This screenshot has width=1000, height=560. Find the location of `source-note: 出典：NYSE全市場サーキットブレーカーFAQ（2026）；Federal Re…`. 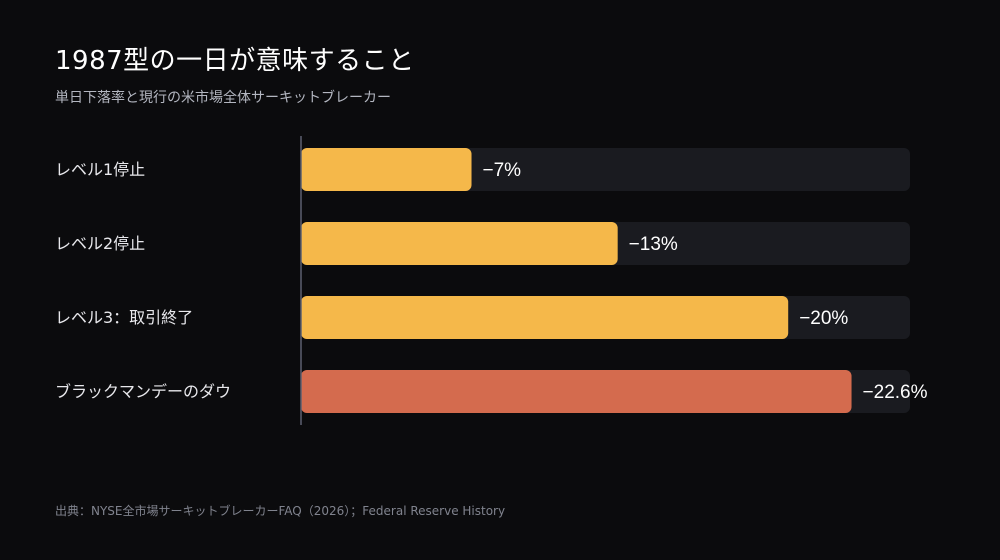

source-note: 出典：NYSE全市場サーキットブレーカーFAQ（2026）；Federal Re… is located at coordinates (280, 511).